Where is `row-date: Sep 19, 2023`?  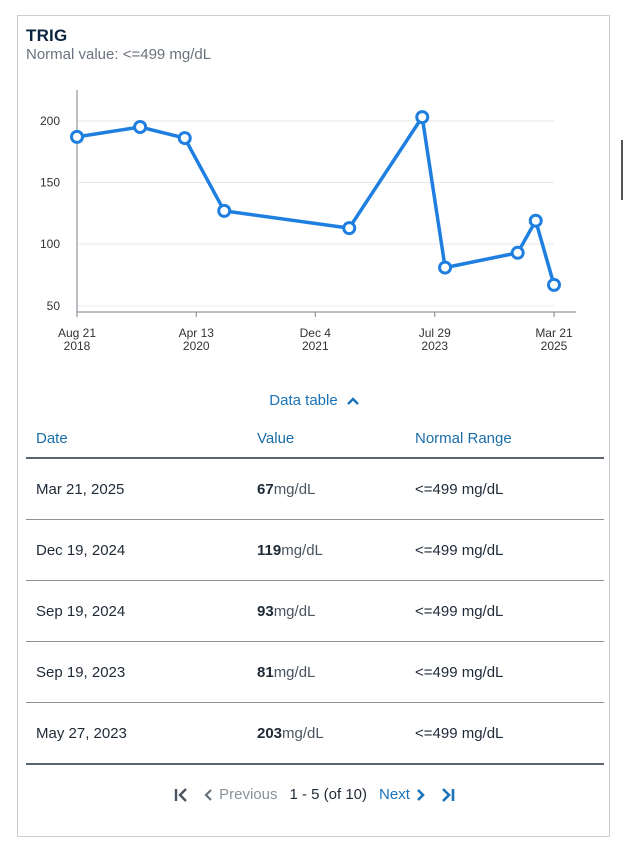
row-date: Sep 19, 2023 is located at coordinates (136, 672).